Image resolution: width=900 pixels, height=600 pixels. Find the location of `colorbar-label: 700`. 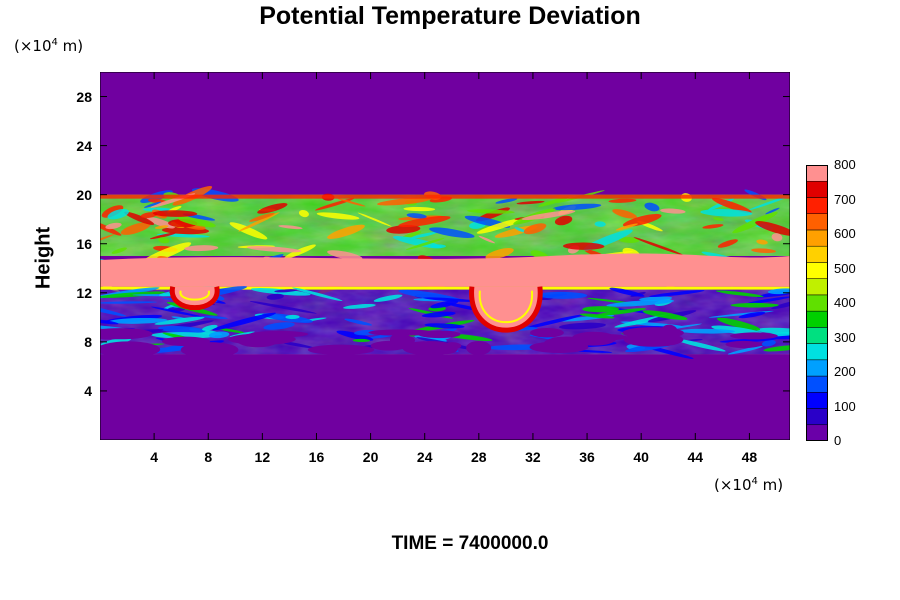

colorbar-label: 700 is located at coordinates (845, 199).